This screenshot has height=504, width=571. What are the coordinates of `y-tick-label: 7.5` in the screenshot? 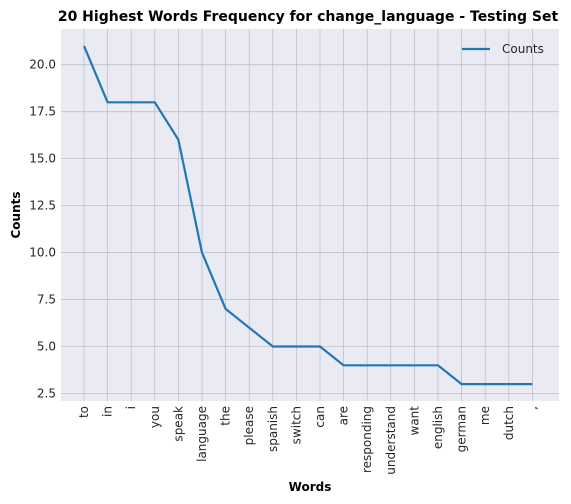 It's located at (46, 300).